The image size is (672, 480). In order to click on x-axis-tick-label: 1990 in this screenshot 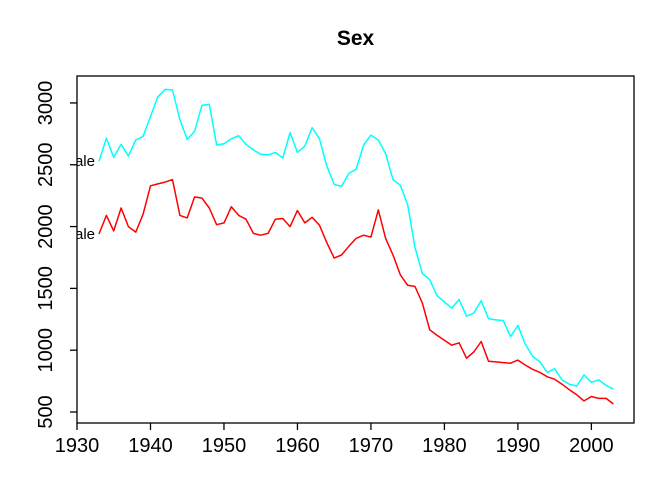, I will do `click(518, 446)`.